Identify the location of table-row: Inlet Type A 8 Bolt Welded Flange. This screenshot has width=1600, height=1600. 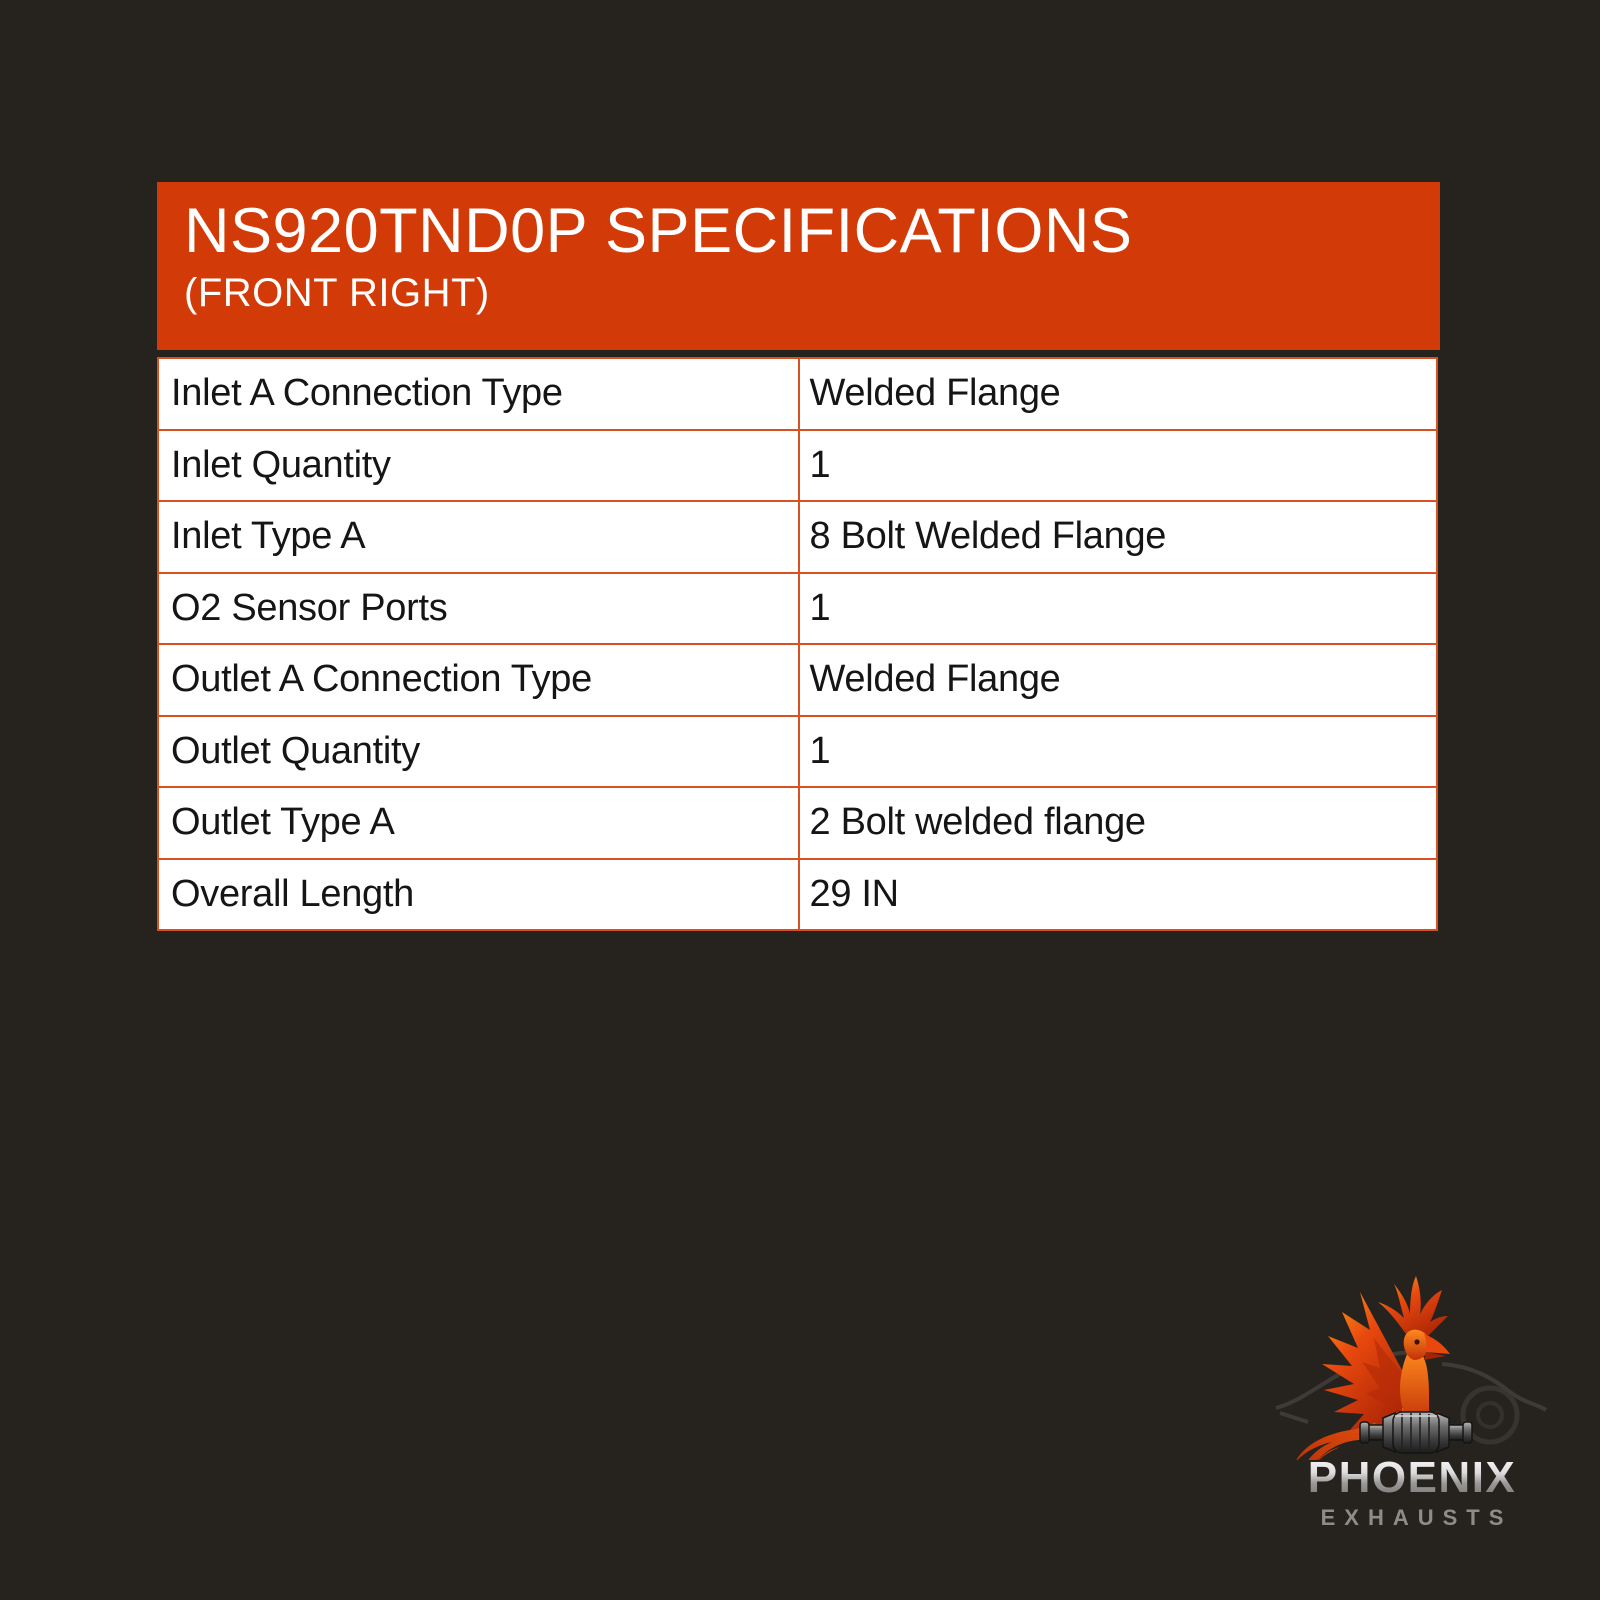
(797, 536).